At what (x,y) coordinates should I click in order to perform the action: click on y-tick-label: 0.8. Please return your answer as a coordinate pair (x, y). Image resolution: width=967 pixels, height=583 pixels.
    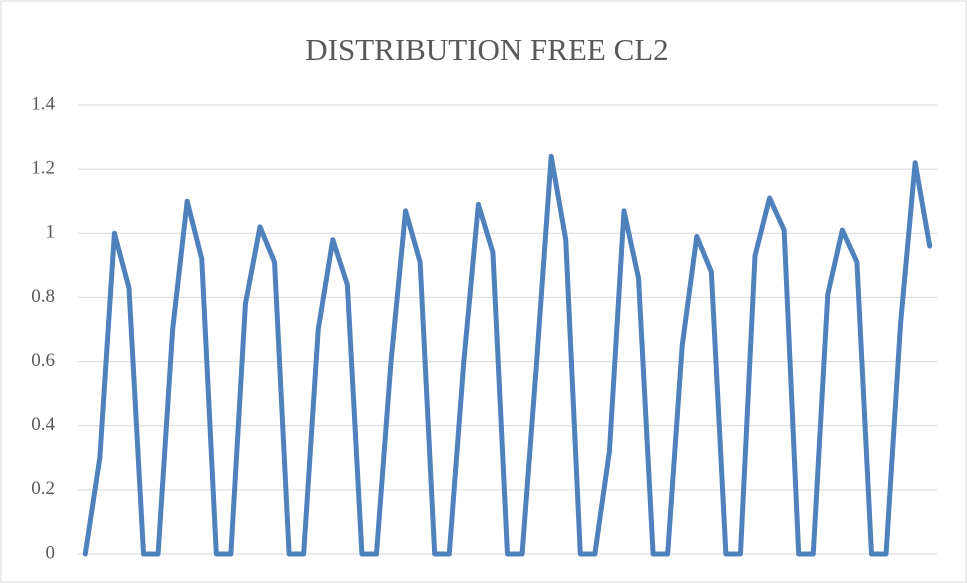
    Looking at the image, I should click on (43, 296).